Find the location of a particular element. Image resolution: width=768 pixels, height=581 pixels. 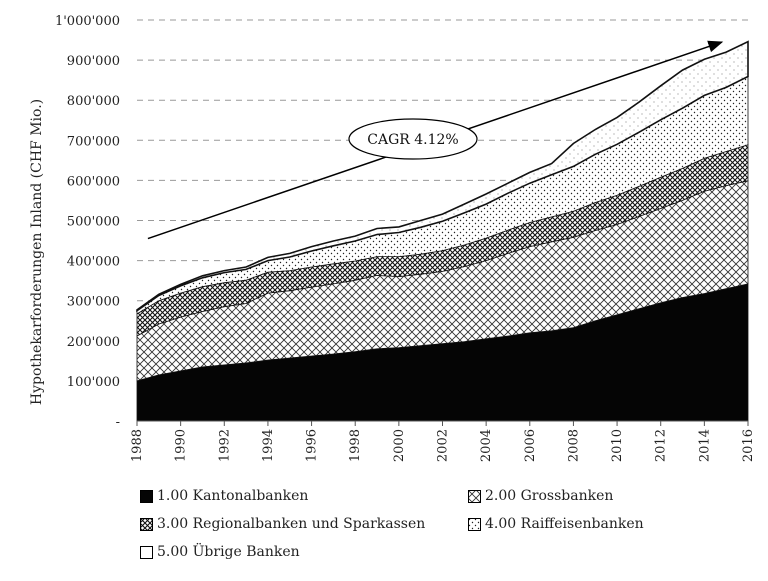

legend-label: 1.00 Kantonalbanken is located at coordinates (233, 496).